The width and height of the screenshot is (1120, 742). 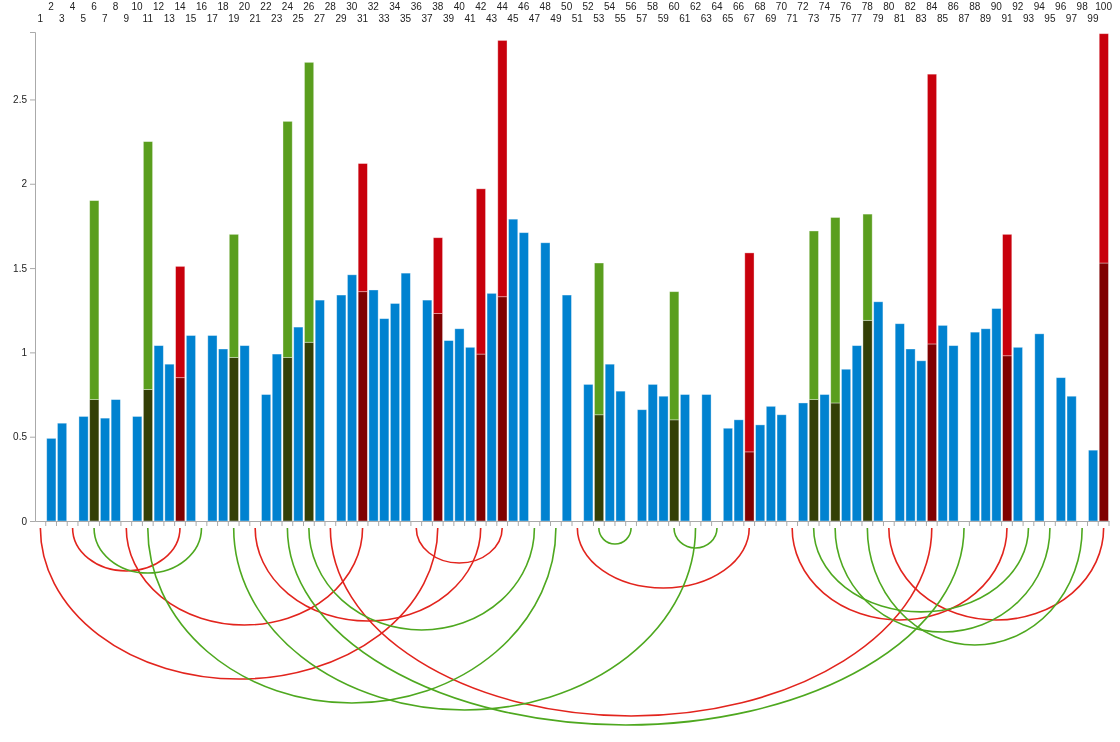 I want to click on x-tick-label: 57, so click(x=642, y=18).